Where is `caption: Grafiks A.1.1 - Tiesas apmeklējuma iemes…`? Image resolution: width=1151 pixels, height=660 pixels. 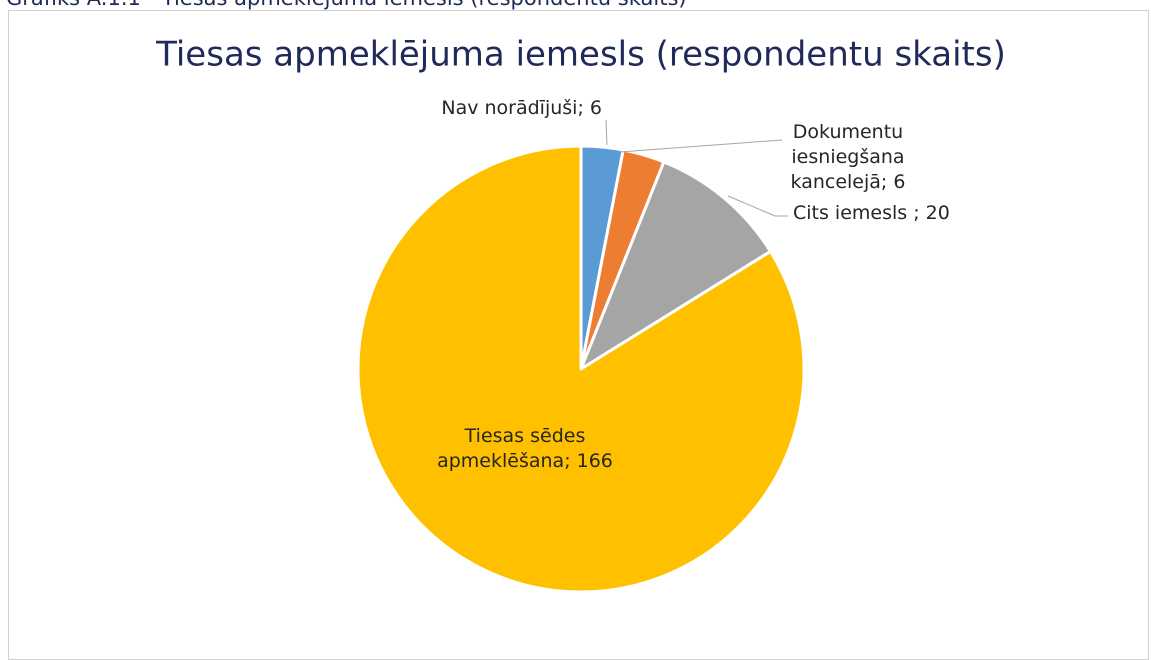 caption: Grafiks A.1.1 - Tiesas apmeklējuma iemes… is located at coordinates (346, 5).